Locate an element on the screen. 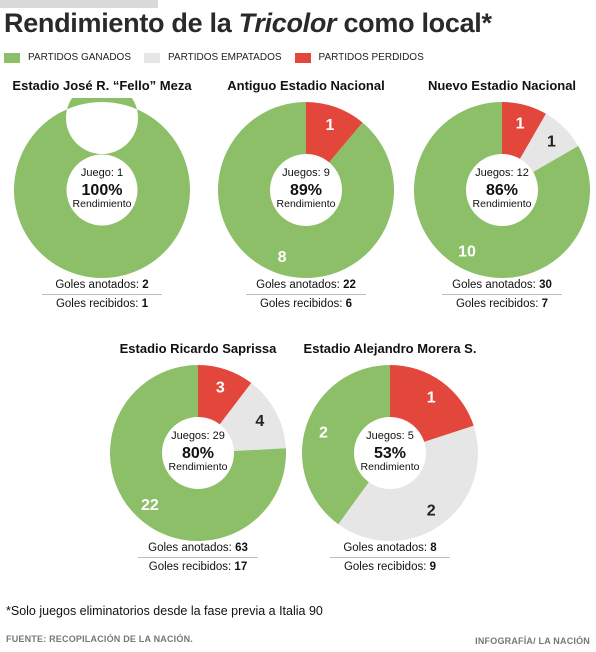 The width and height of the screenshot is (596, 652). legend-item-won: PARTIDOS GANADOS is located at coordinates (67, 57).